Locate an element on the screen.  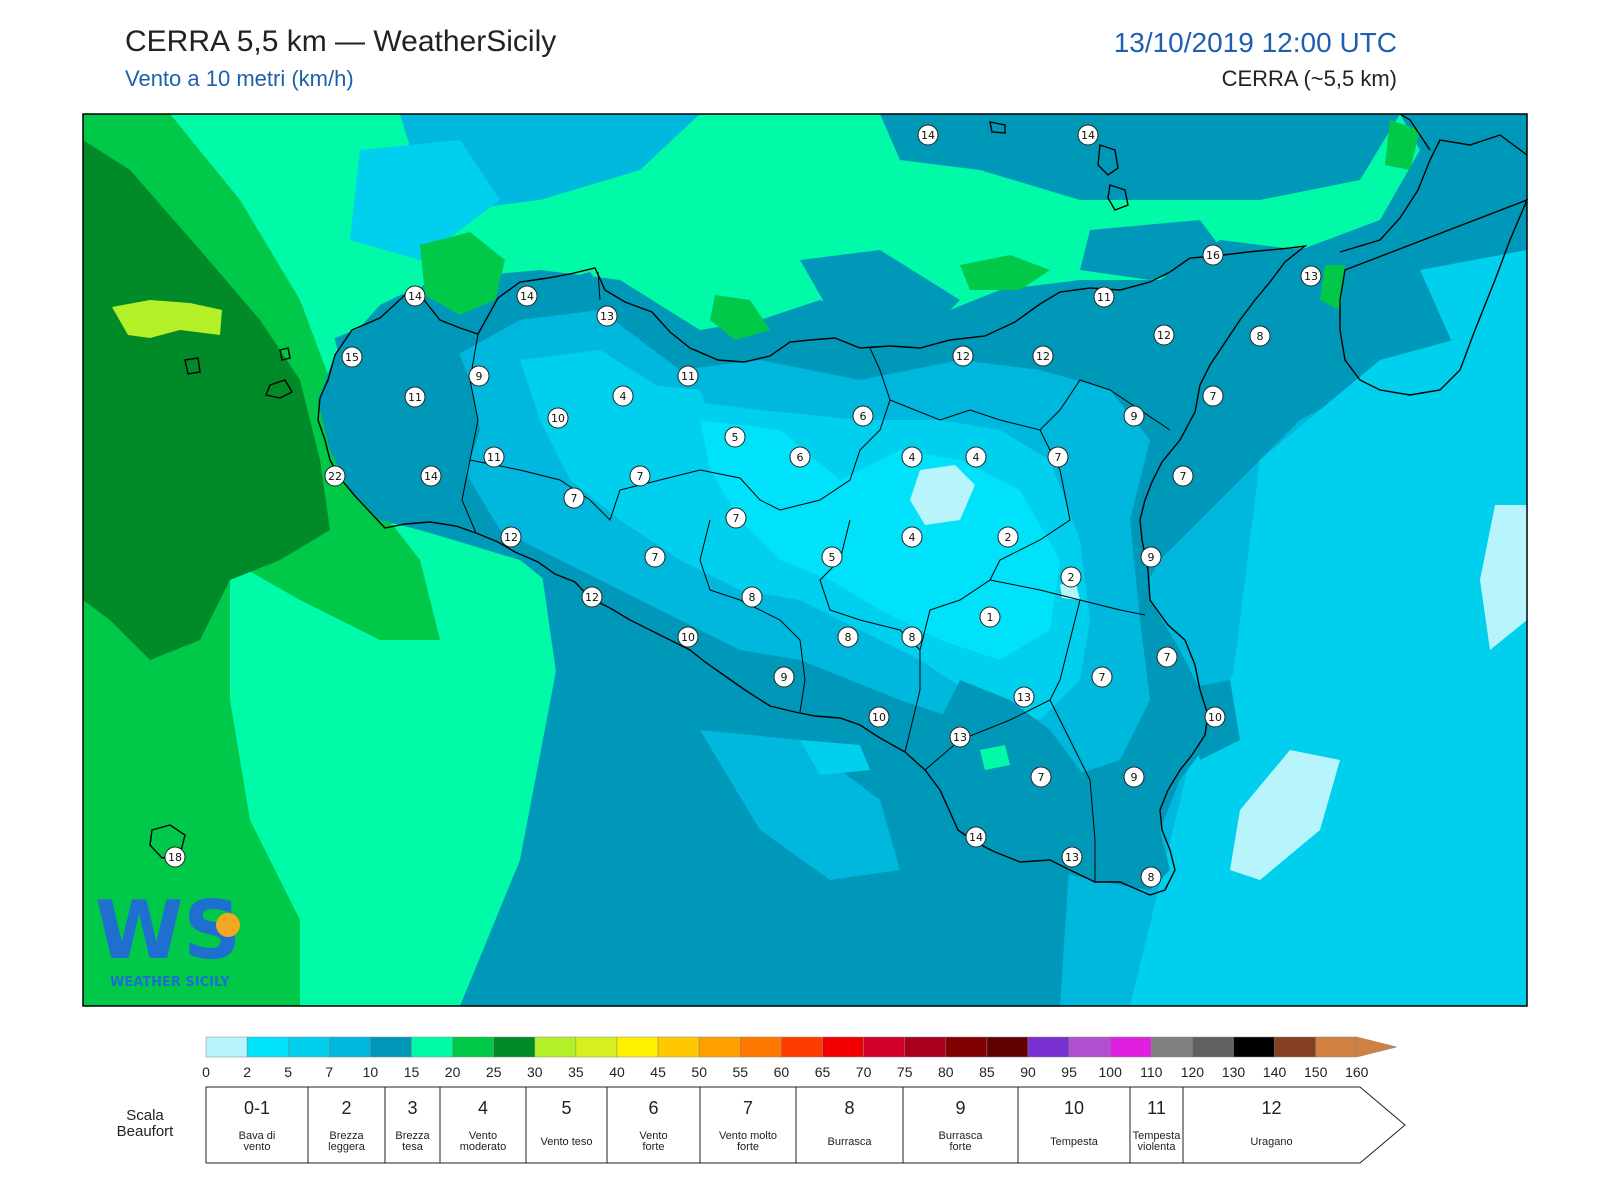
beaufort-desc: Vento molto is located at coordinates (748, 1136).